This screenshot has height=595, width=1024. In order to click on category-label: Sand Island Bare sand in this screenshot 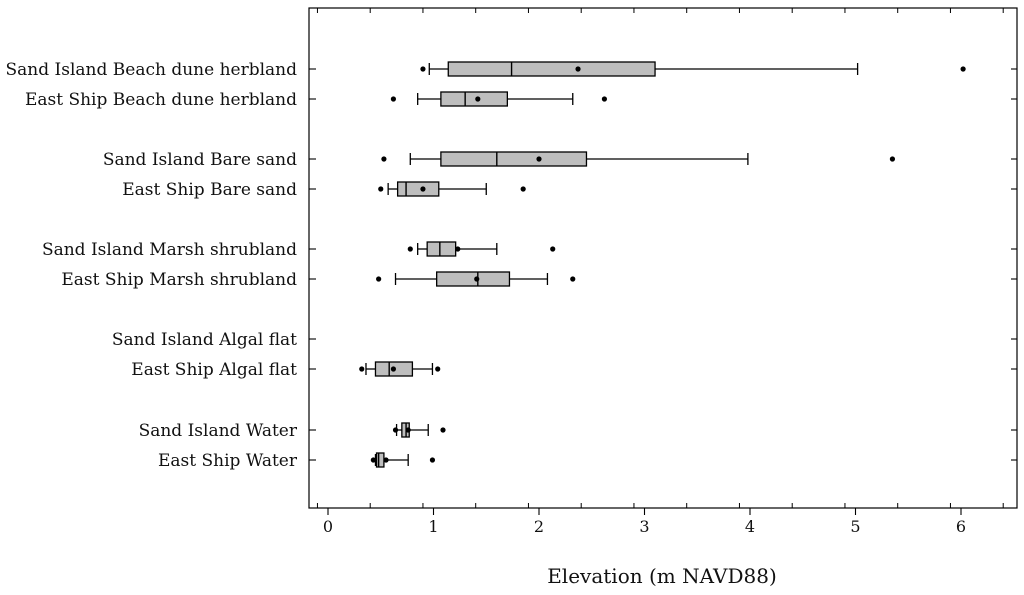, I will do `click(200, 160)`.